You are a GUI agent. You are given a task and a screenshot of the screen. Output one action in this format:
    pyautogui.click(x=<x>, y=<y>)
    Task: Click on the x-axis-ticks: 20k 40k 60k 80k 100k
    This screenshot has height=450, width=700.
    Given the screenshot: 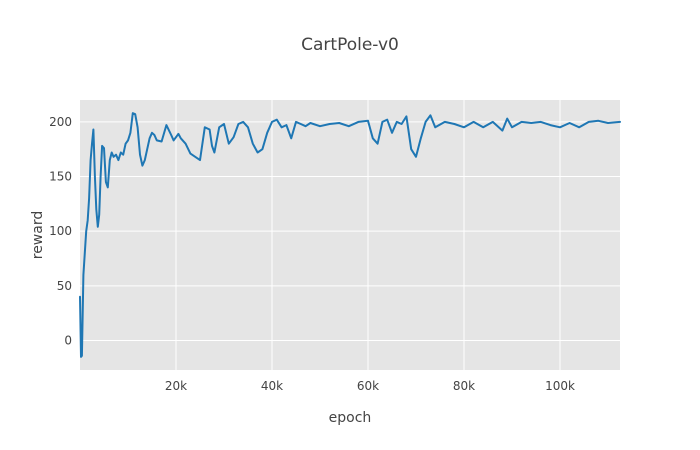 What is the action you would take?
    pyautogui.click(x=370, y=386)
    